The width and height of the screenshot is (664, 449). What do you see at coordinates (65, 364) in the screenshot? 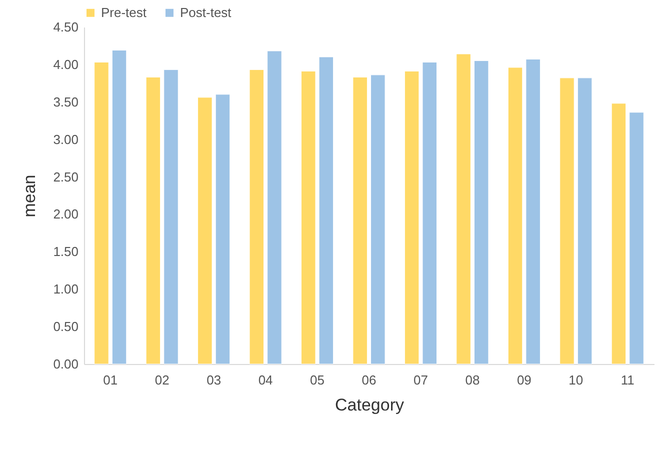
I see `y-tick-label: 0.00` at bounding box center [65, 364].